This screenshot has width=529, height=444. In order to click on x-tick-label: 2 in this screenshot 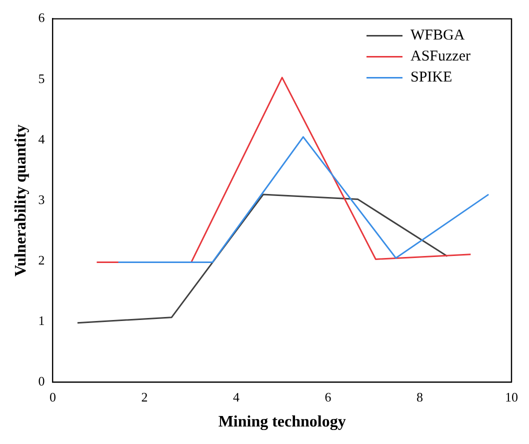, I will do `click(144, 396)`.